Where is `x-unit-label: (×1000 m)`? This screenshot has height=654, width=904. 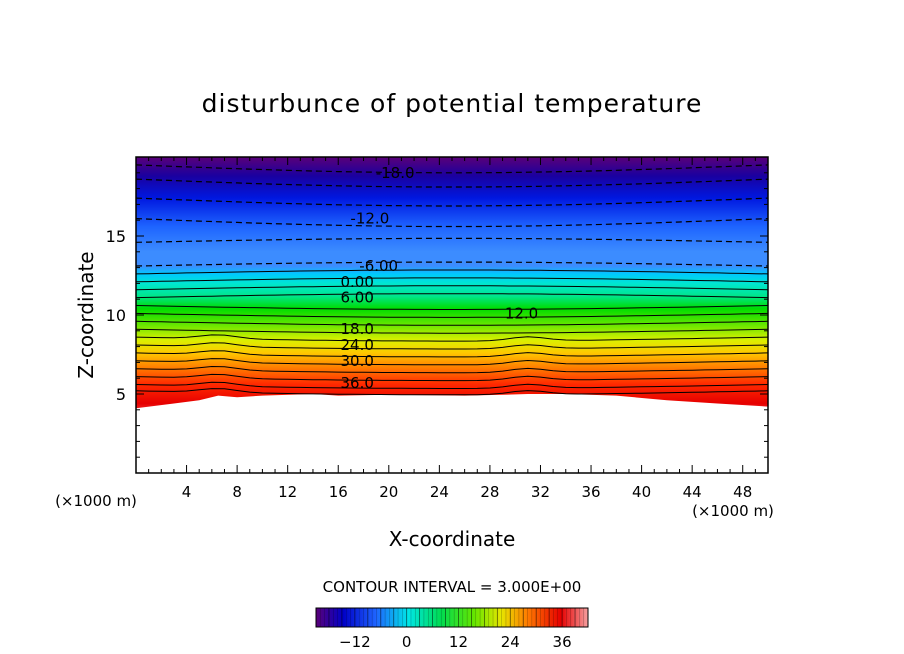
x-unit-label: (×1000 m) is located at coordinates (733, 511).